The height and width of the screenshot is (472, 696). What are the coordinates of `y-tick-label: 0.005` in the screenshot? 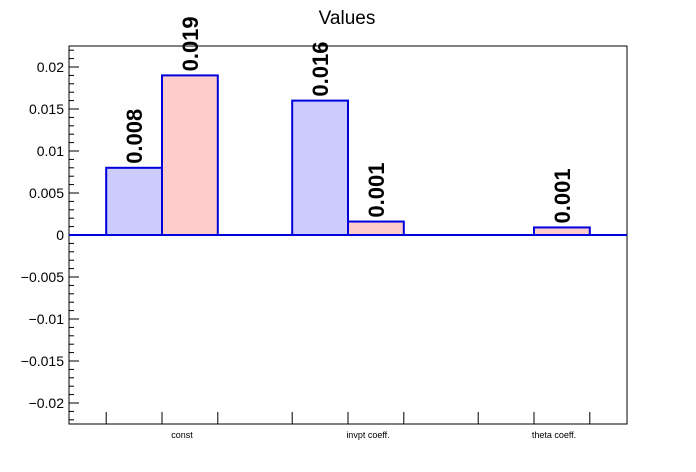 It's located at (46, 193).